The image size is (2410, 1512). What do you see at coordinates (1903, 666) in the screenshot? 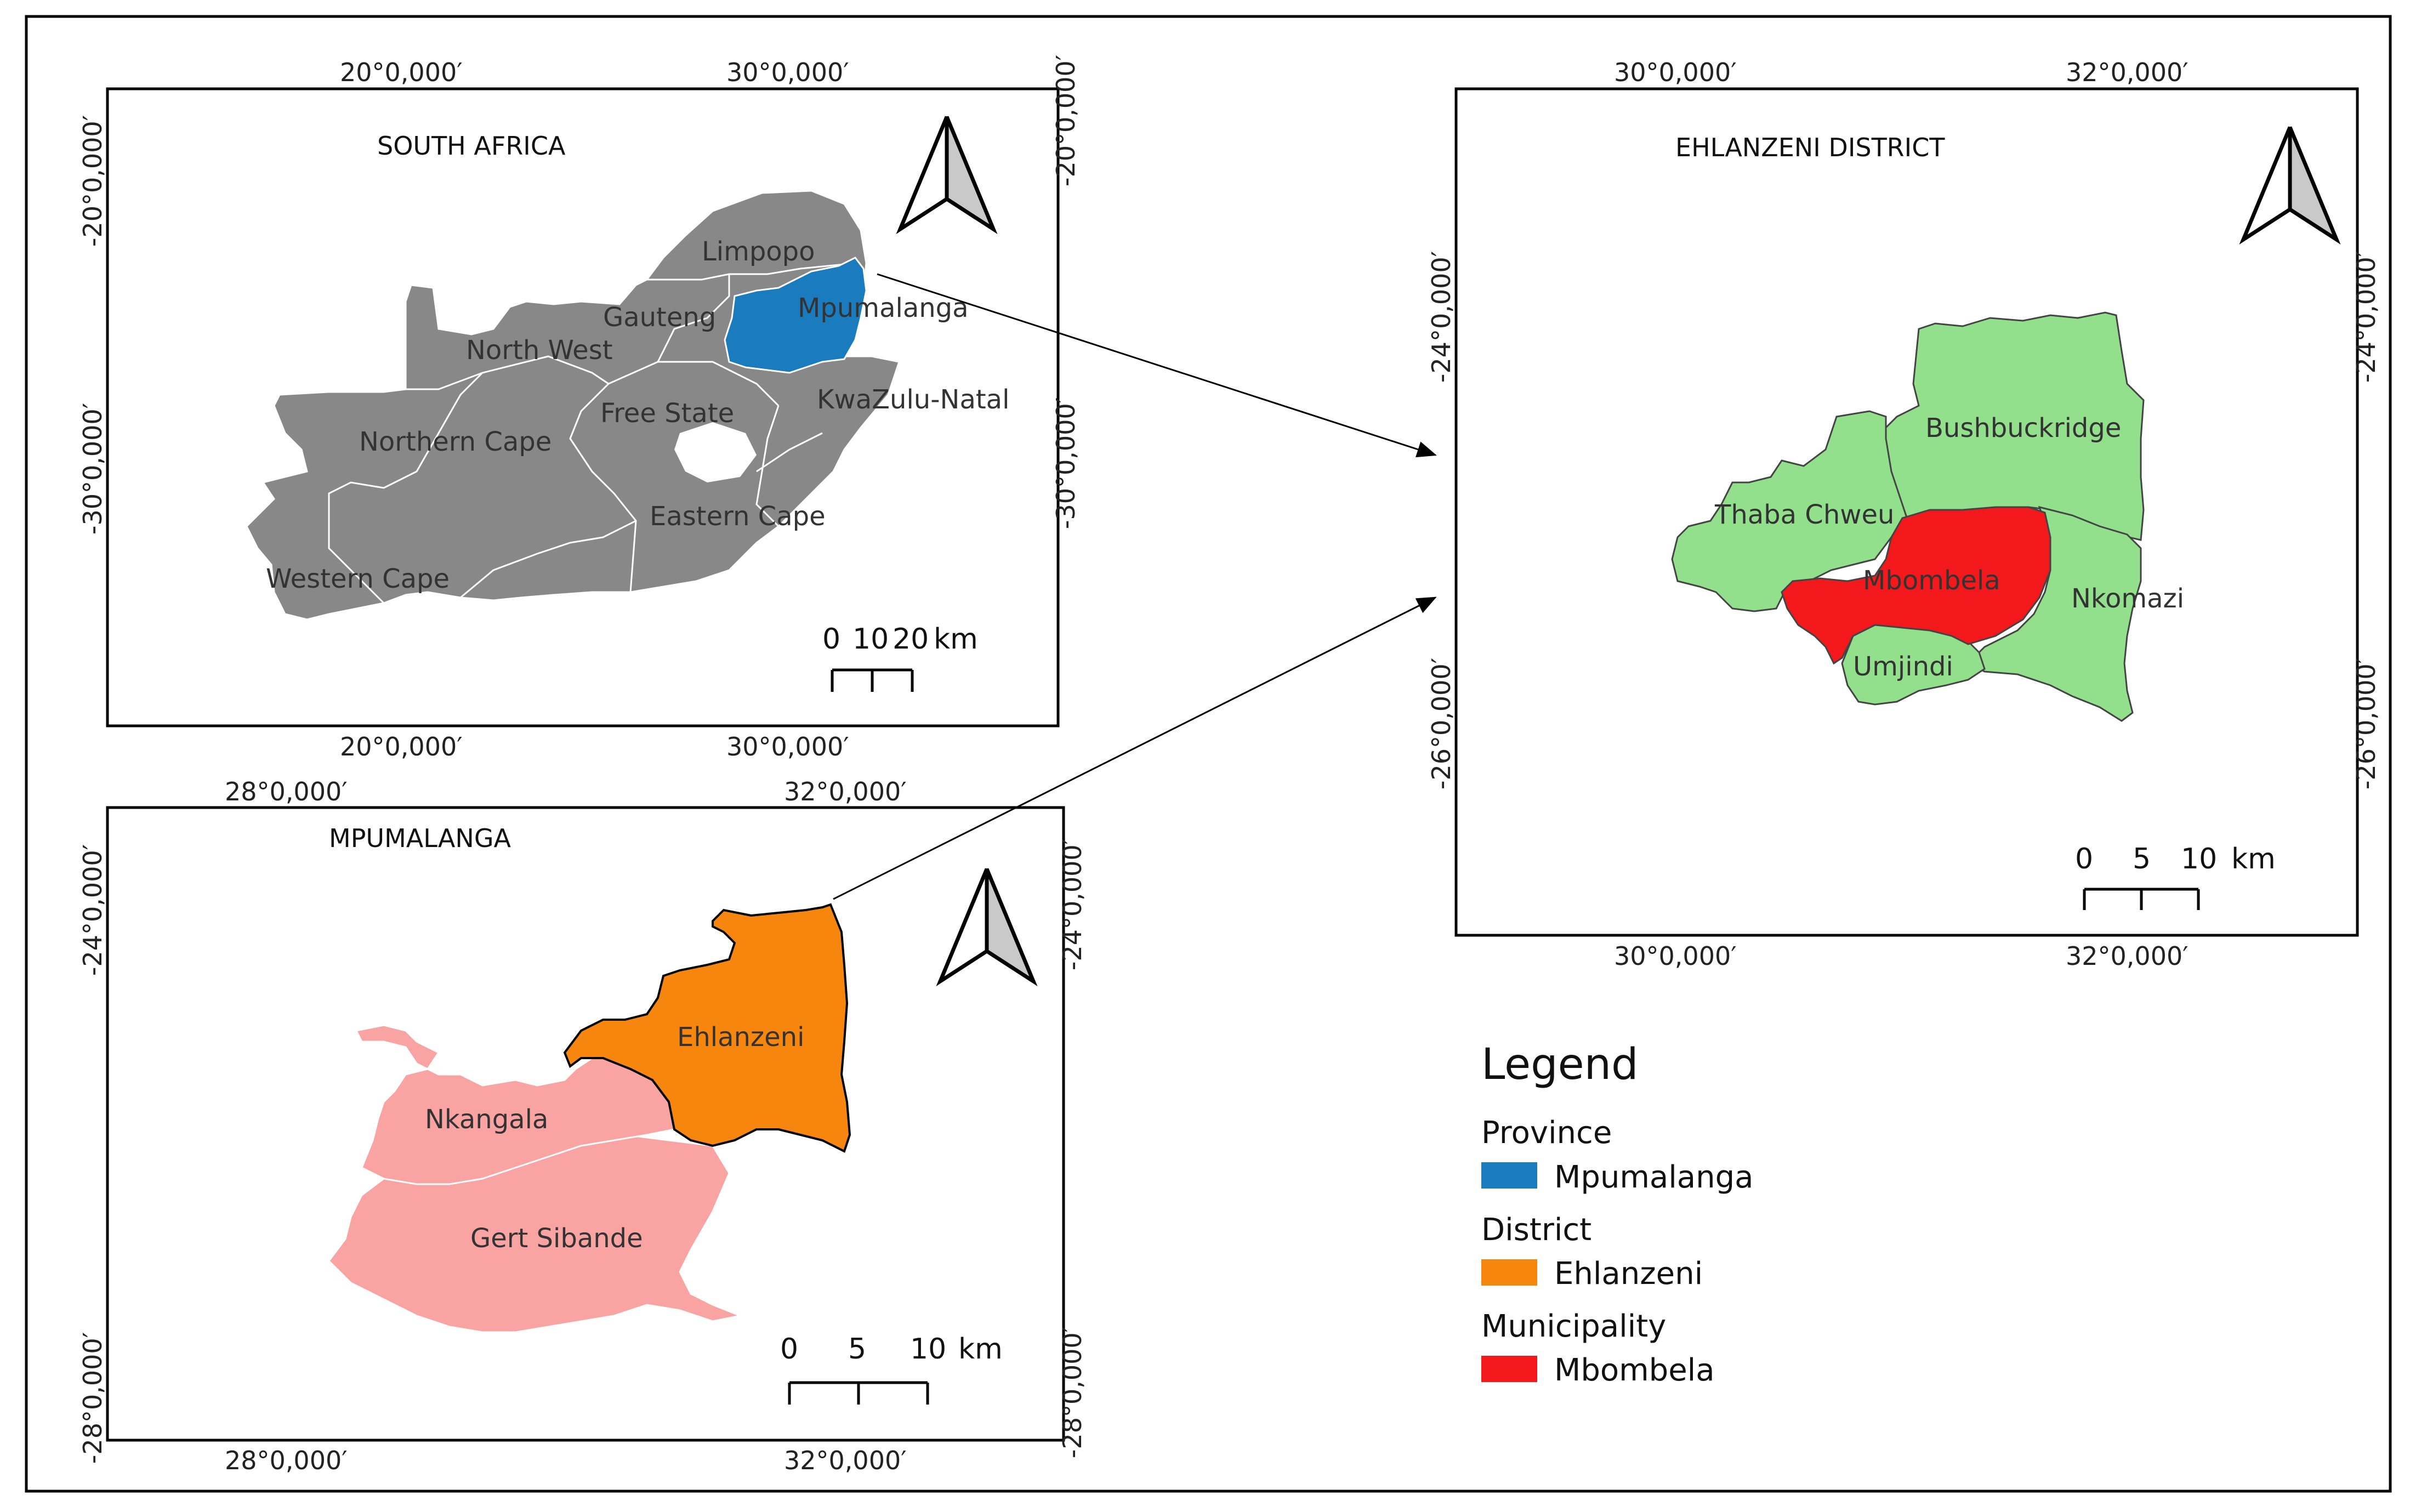
I see `municipality-label-umjindi: Umjindi` at bounding box center [1903, 666].